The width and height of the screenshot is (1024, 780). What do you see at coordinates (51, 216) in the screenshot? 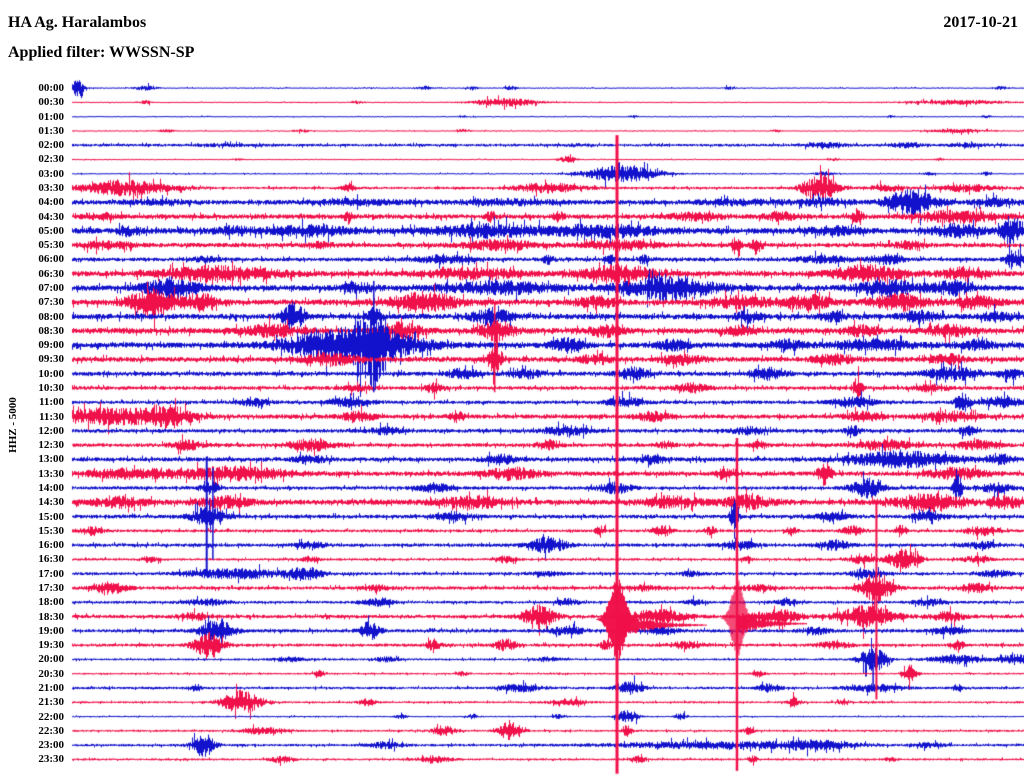
I see `time-label: 04:30` at bounding box center [51, 216].